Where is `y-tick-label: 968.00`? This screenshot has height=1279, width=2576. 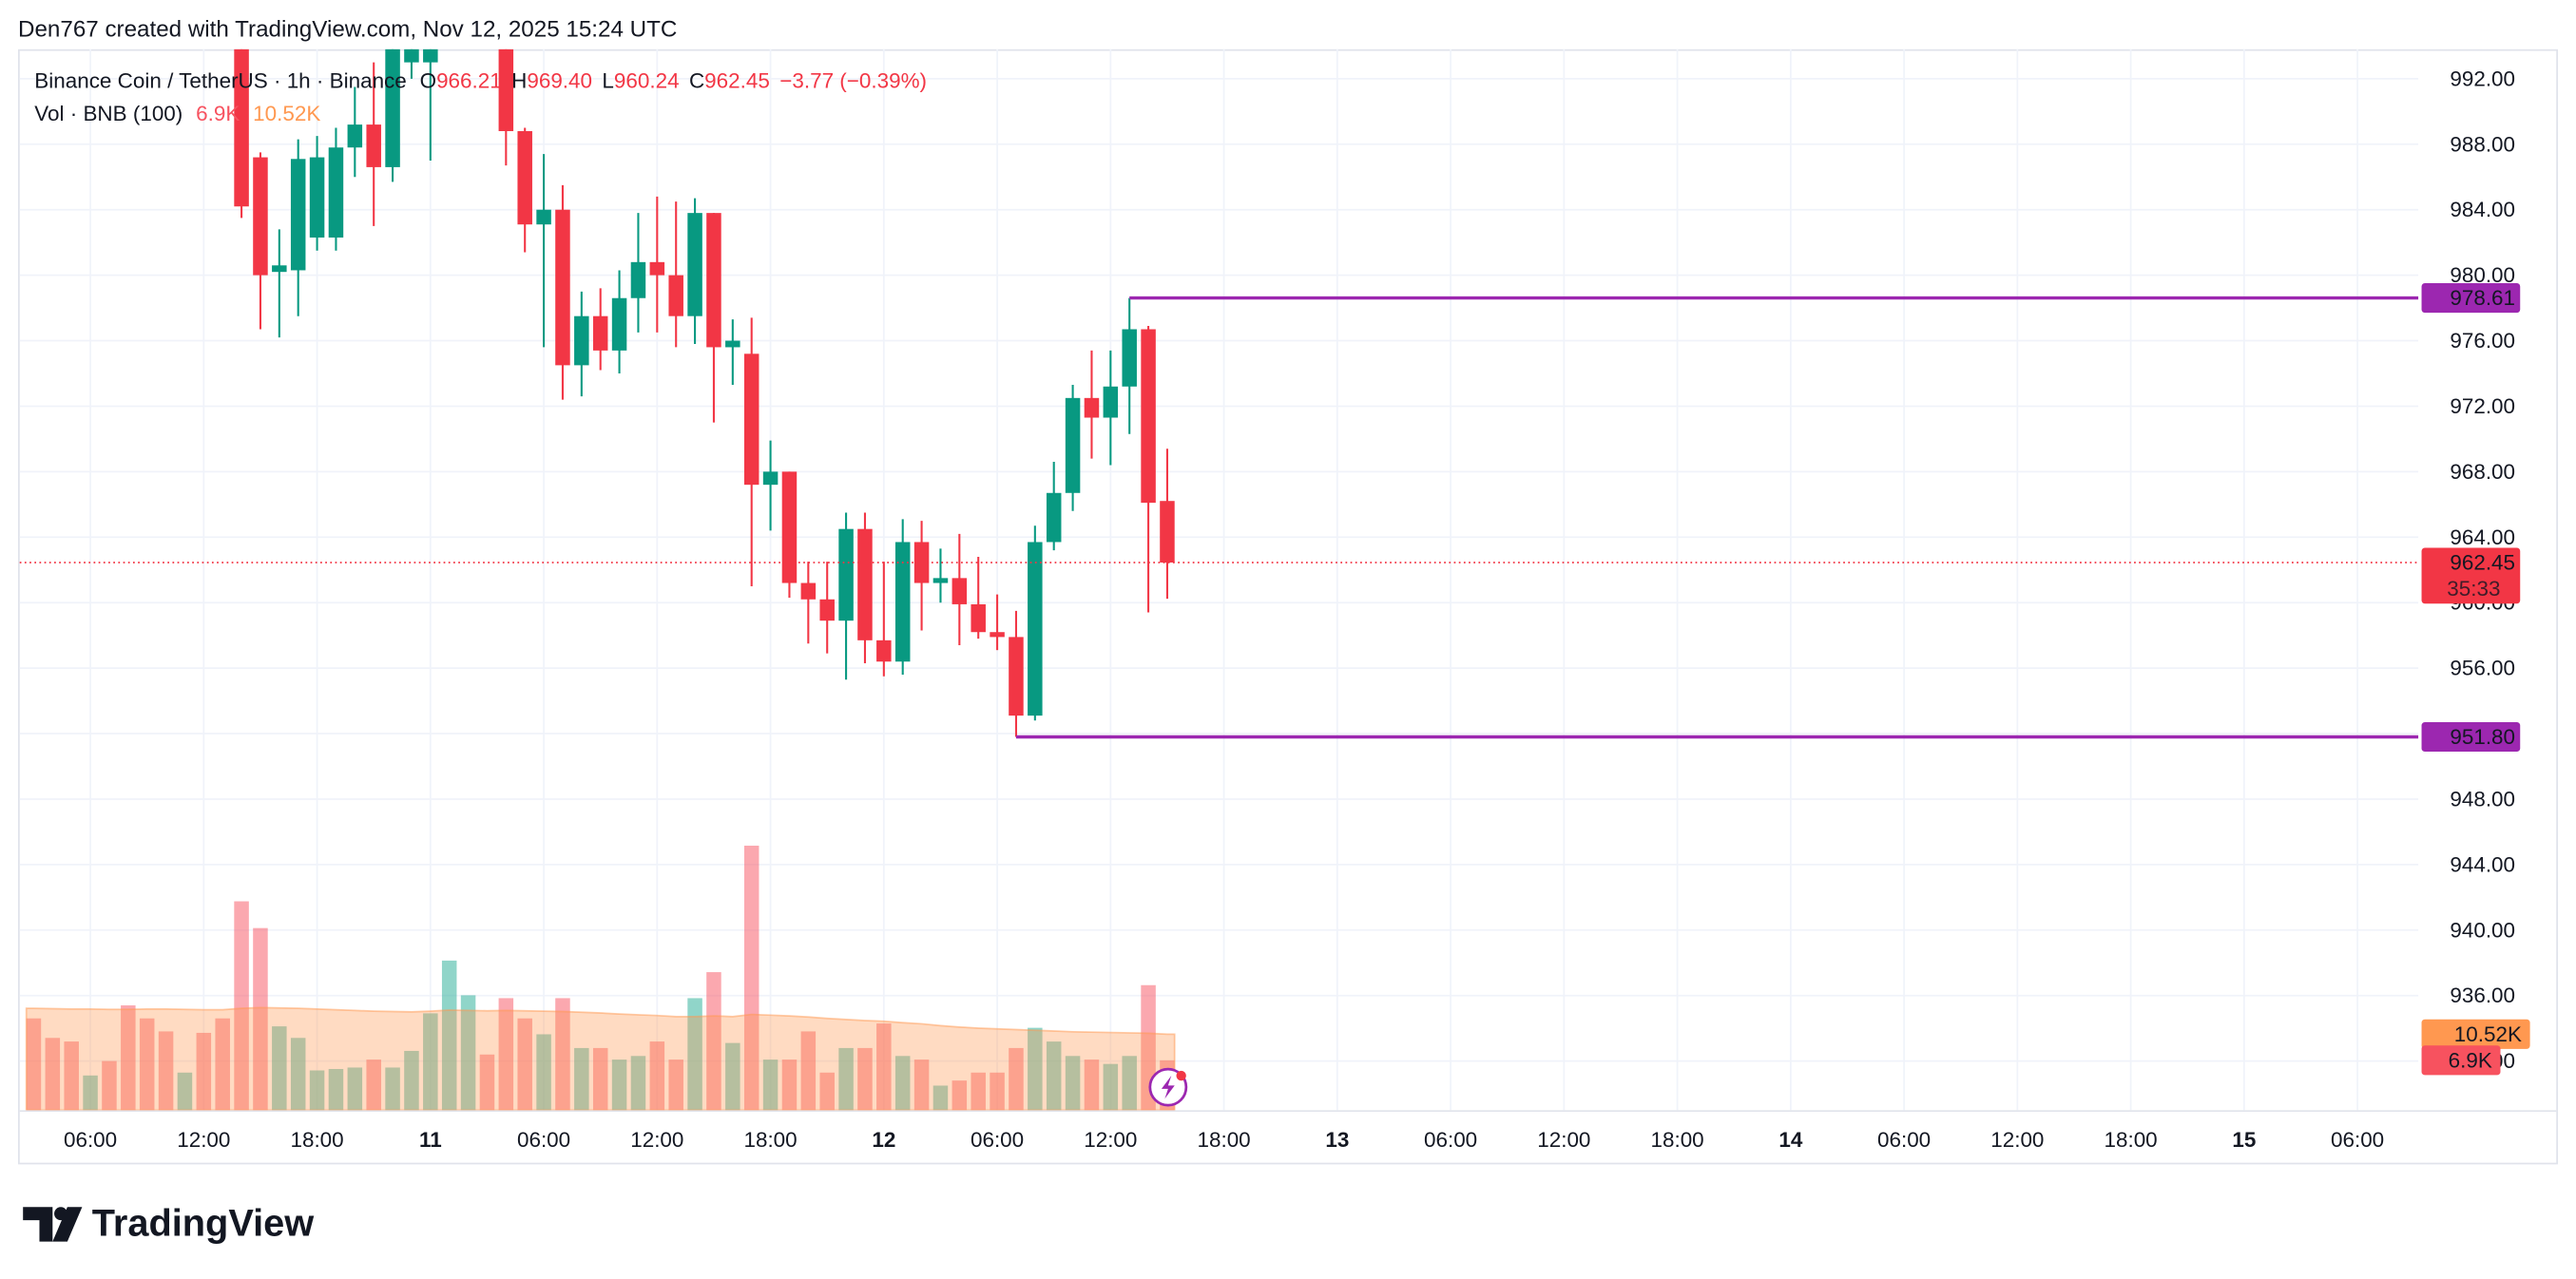
y-tick-label: 968.00 is located at coordinates (2482, 472).